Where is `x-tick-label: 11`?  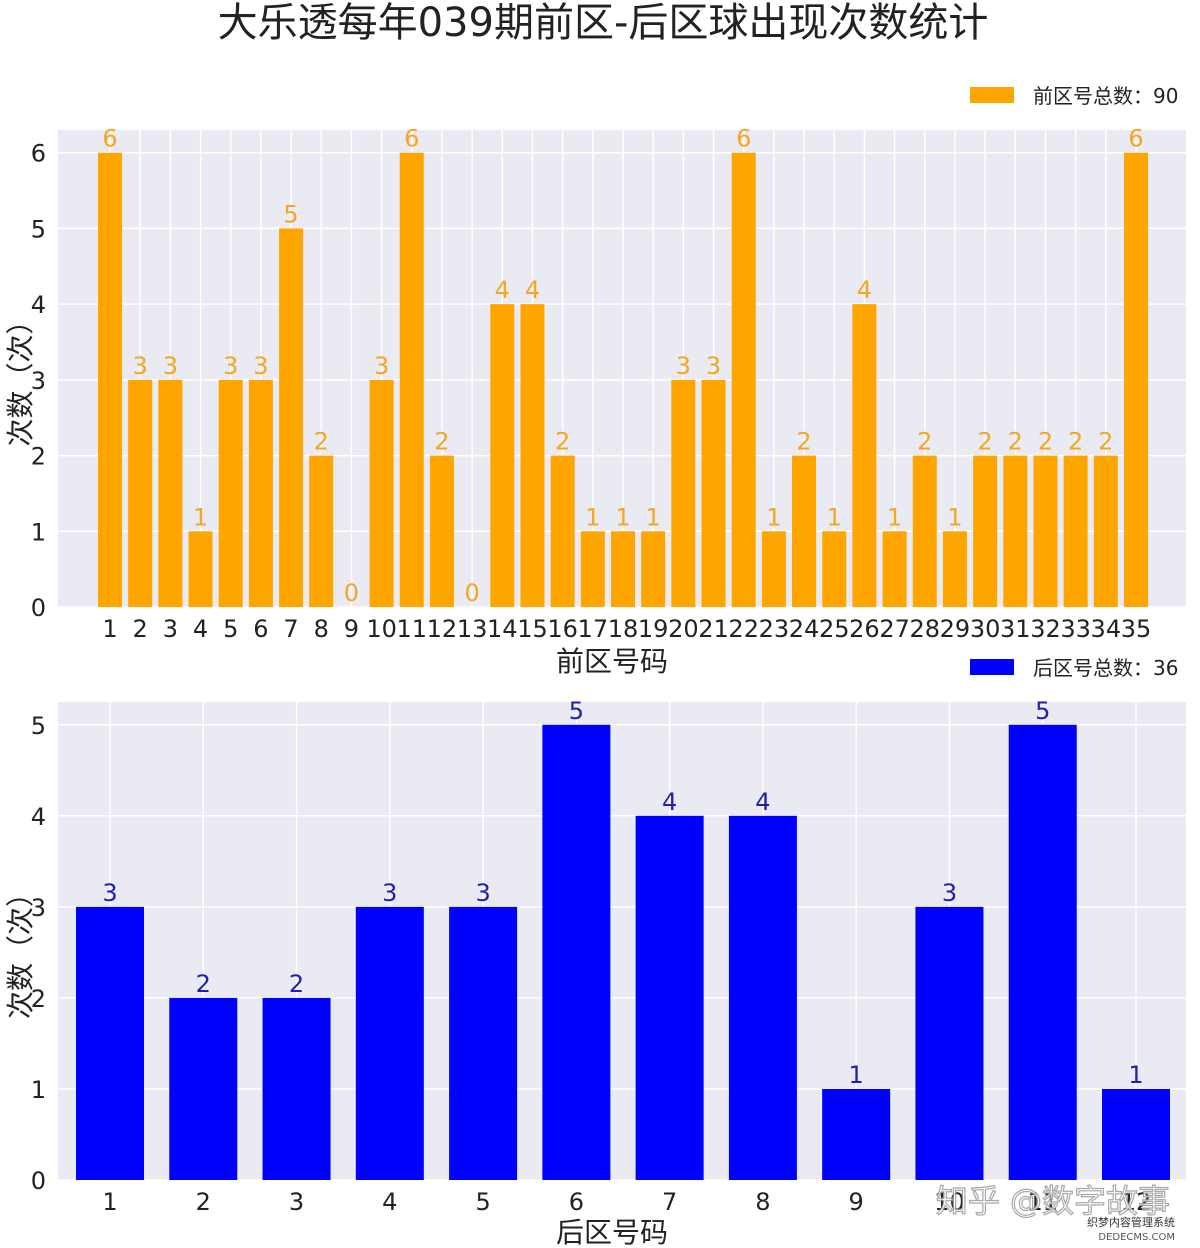
x-tick-label: 11 is located at coordinates (411, 629).